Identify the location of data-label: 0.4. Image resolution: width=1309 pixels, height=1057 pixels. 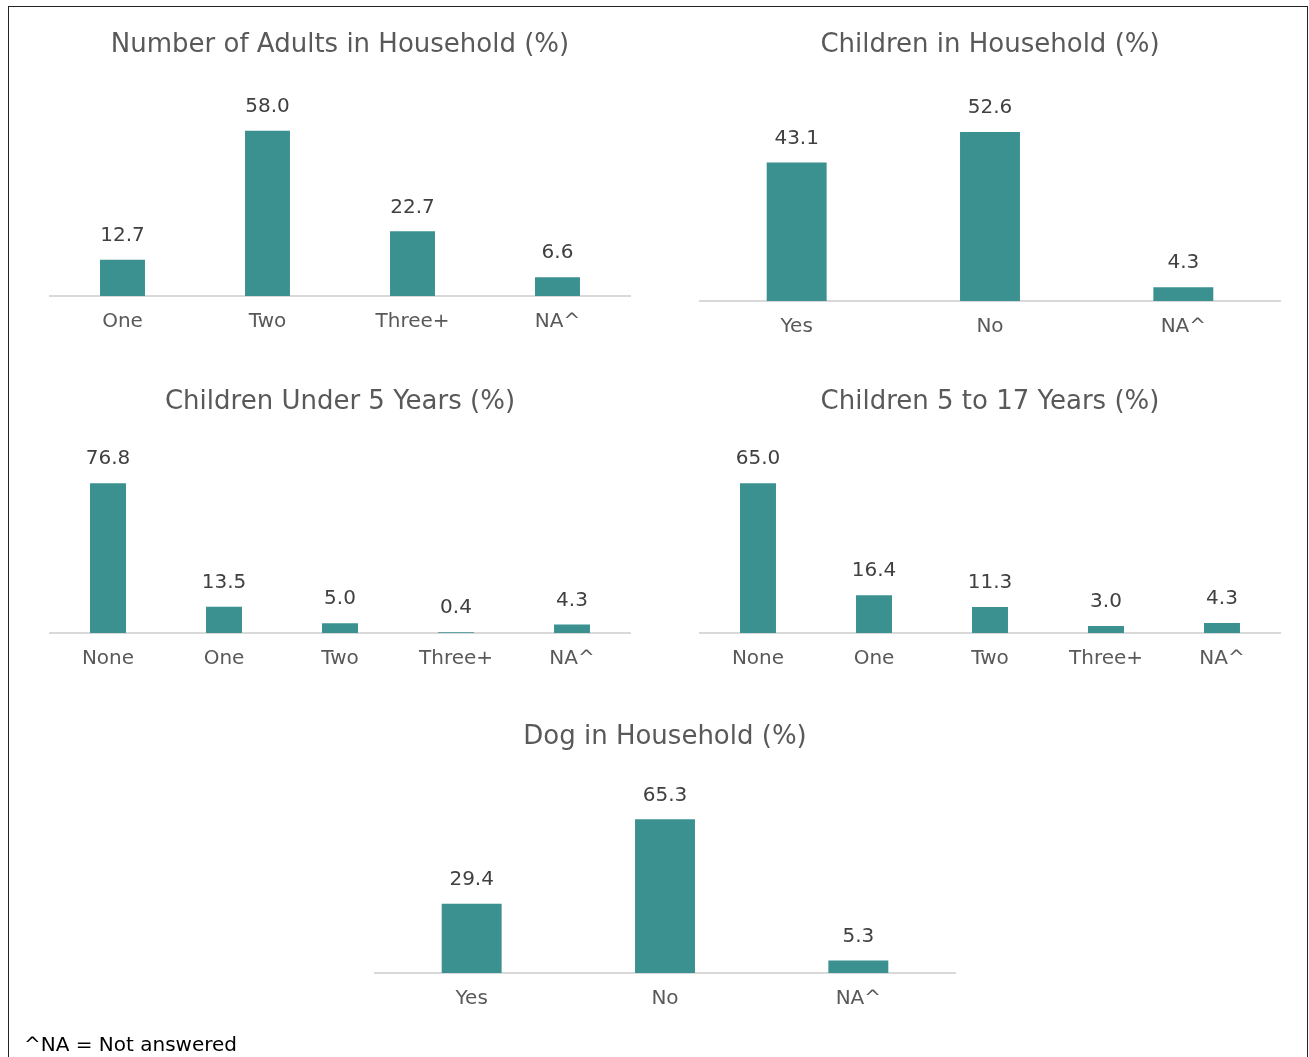
(456, 606).